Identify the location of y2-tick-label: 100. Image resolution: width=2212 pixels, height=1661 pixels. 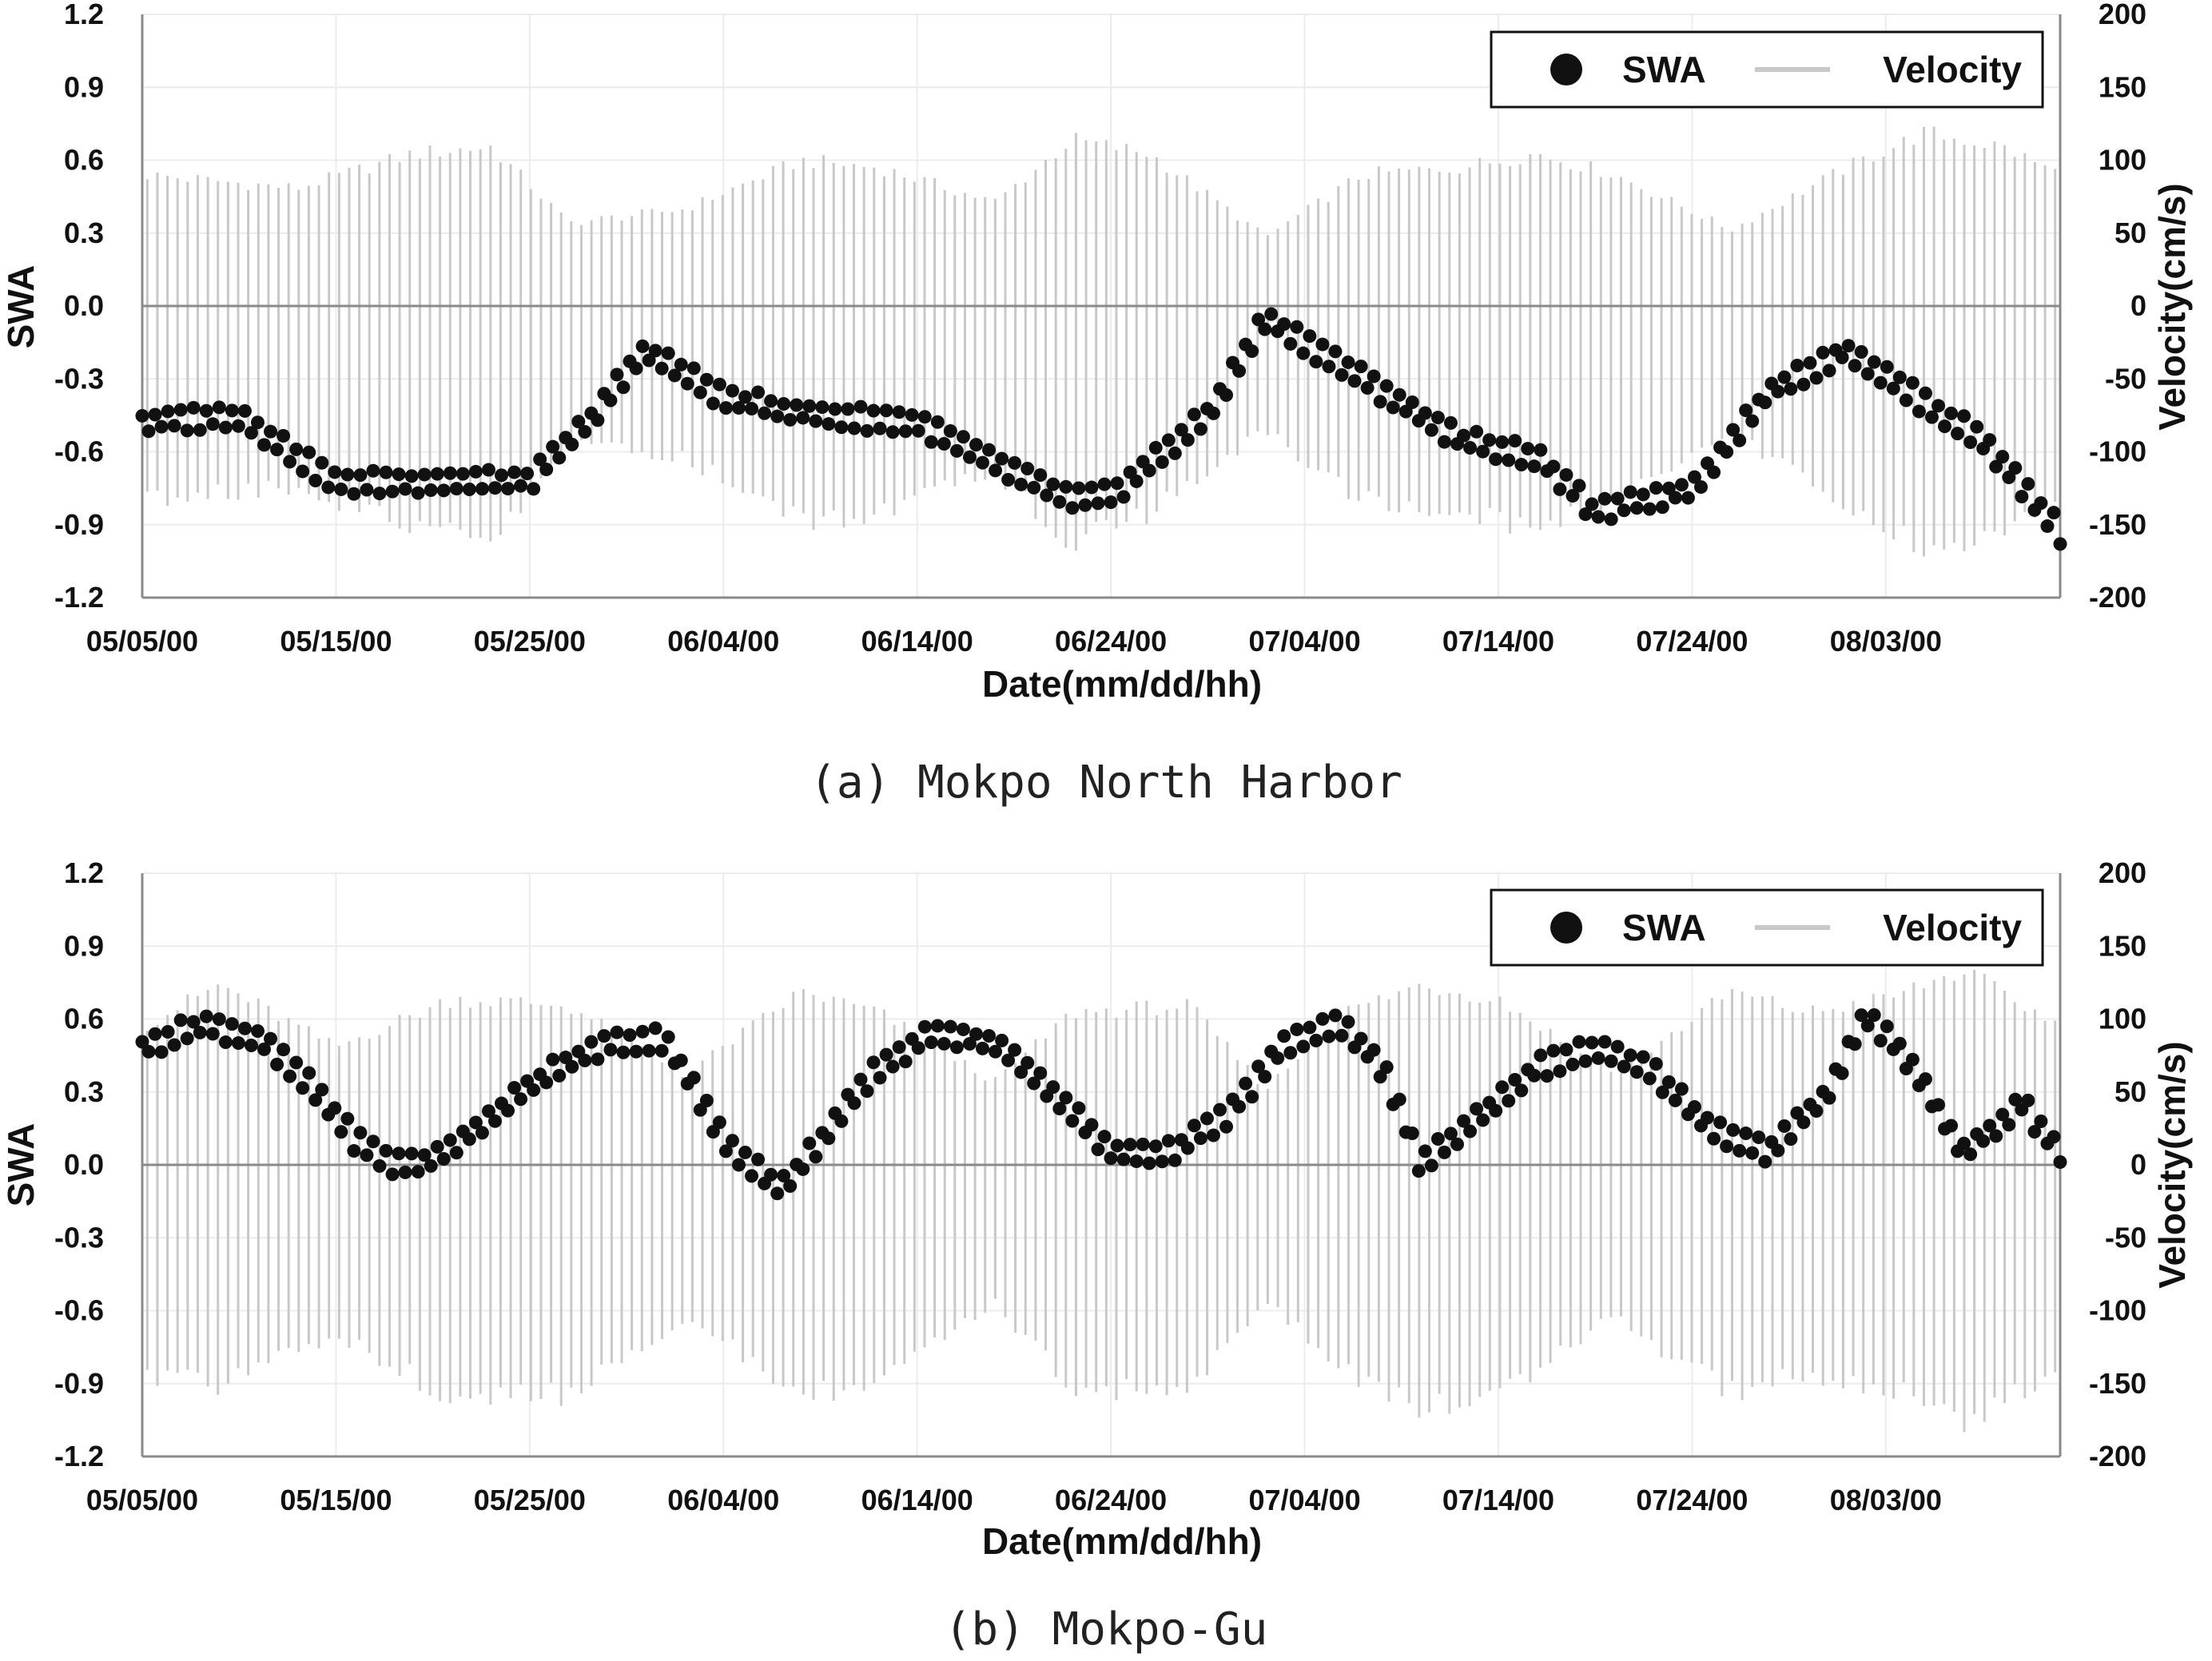
(2122, 1019).